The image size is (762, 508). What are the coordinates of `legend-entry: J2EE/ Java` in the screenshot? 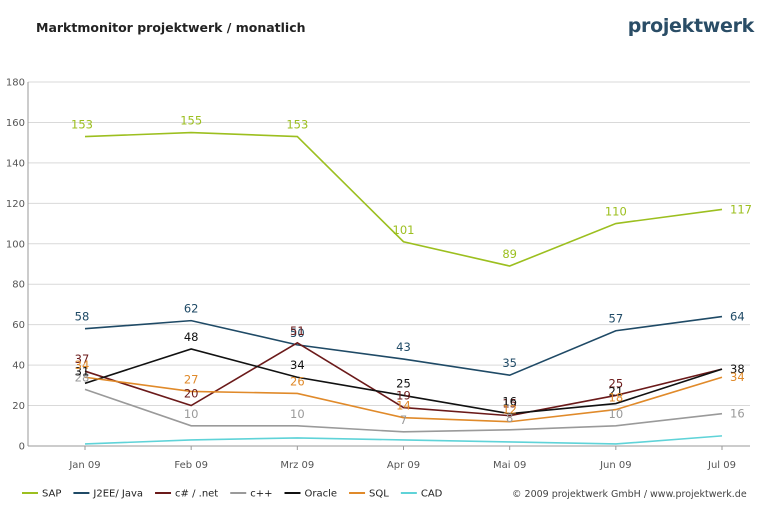 It's located at (117, 494).